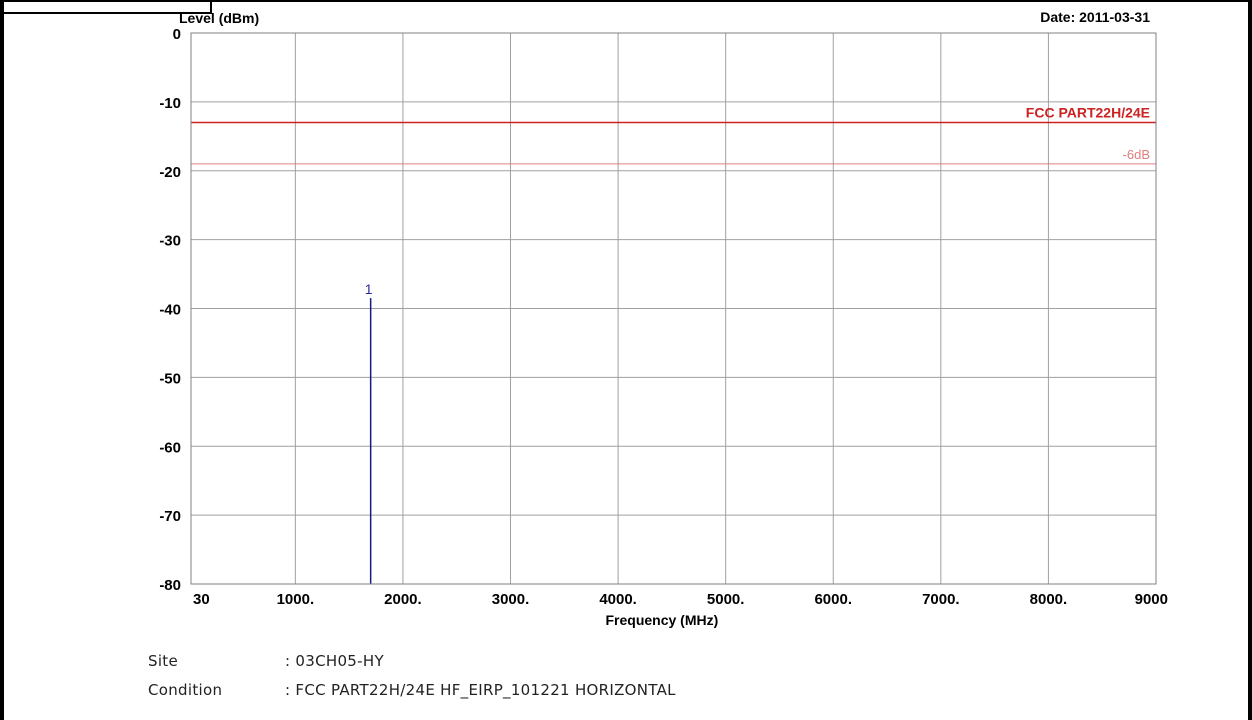 The image size is (1252, 720). What do you see at coordinates (163, 661) in the screenshot?
I see `site-label: Site` at bounding box center [163, 661].